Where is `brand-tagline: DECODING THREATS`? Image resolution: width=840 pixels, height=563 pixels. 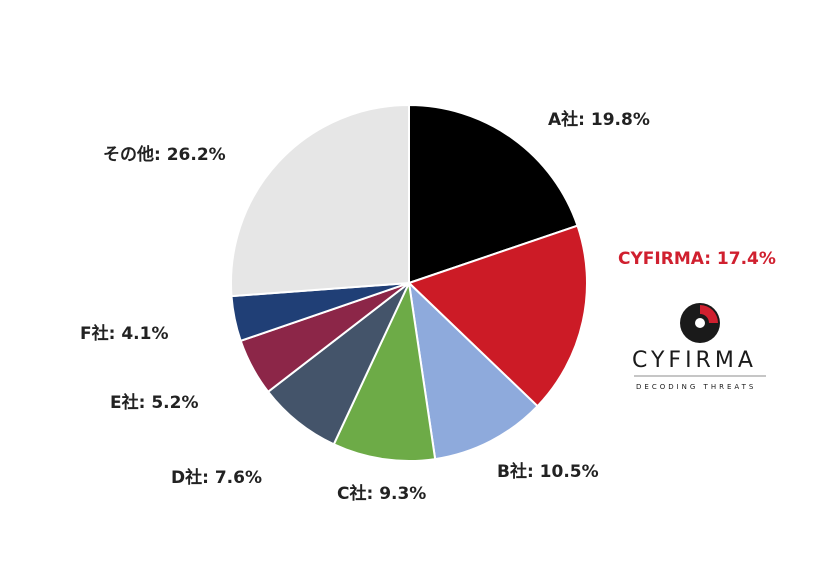 brand-tagline: DECODING THREATS is located at coordinates (696, 387).